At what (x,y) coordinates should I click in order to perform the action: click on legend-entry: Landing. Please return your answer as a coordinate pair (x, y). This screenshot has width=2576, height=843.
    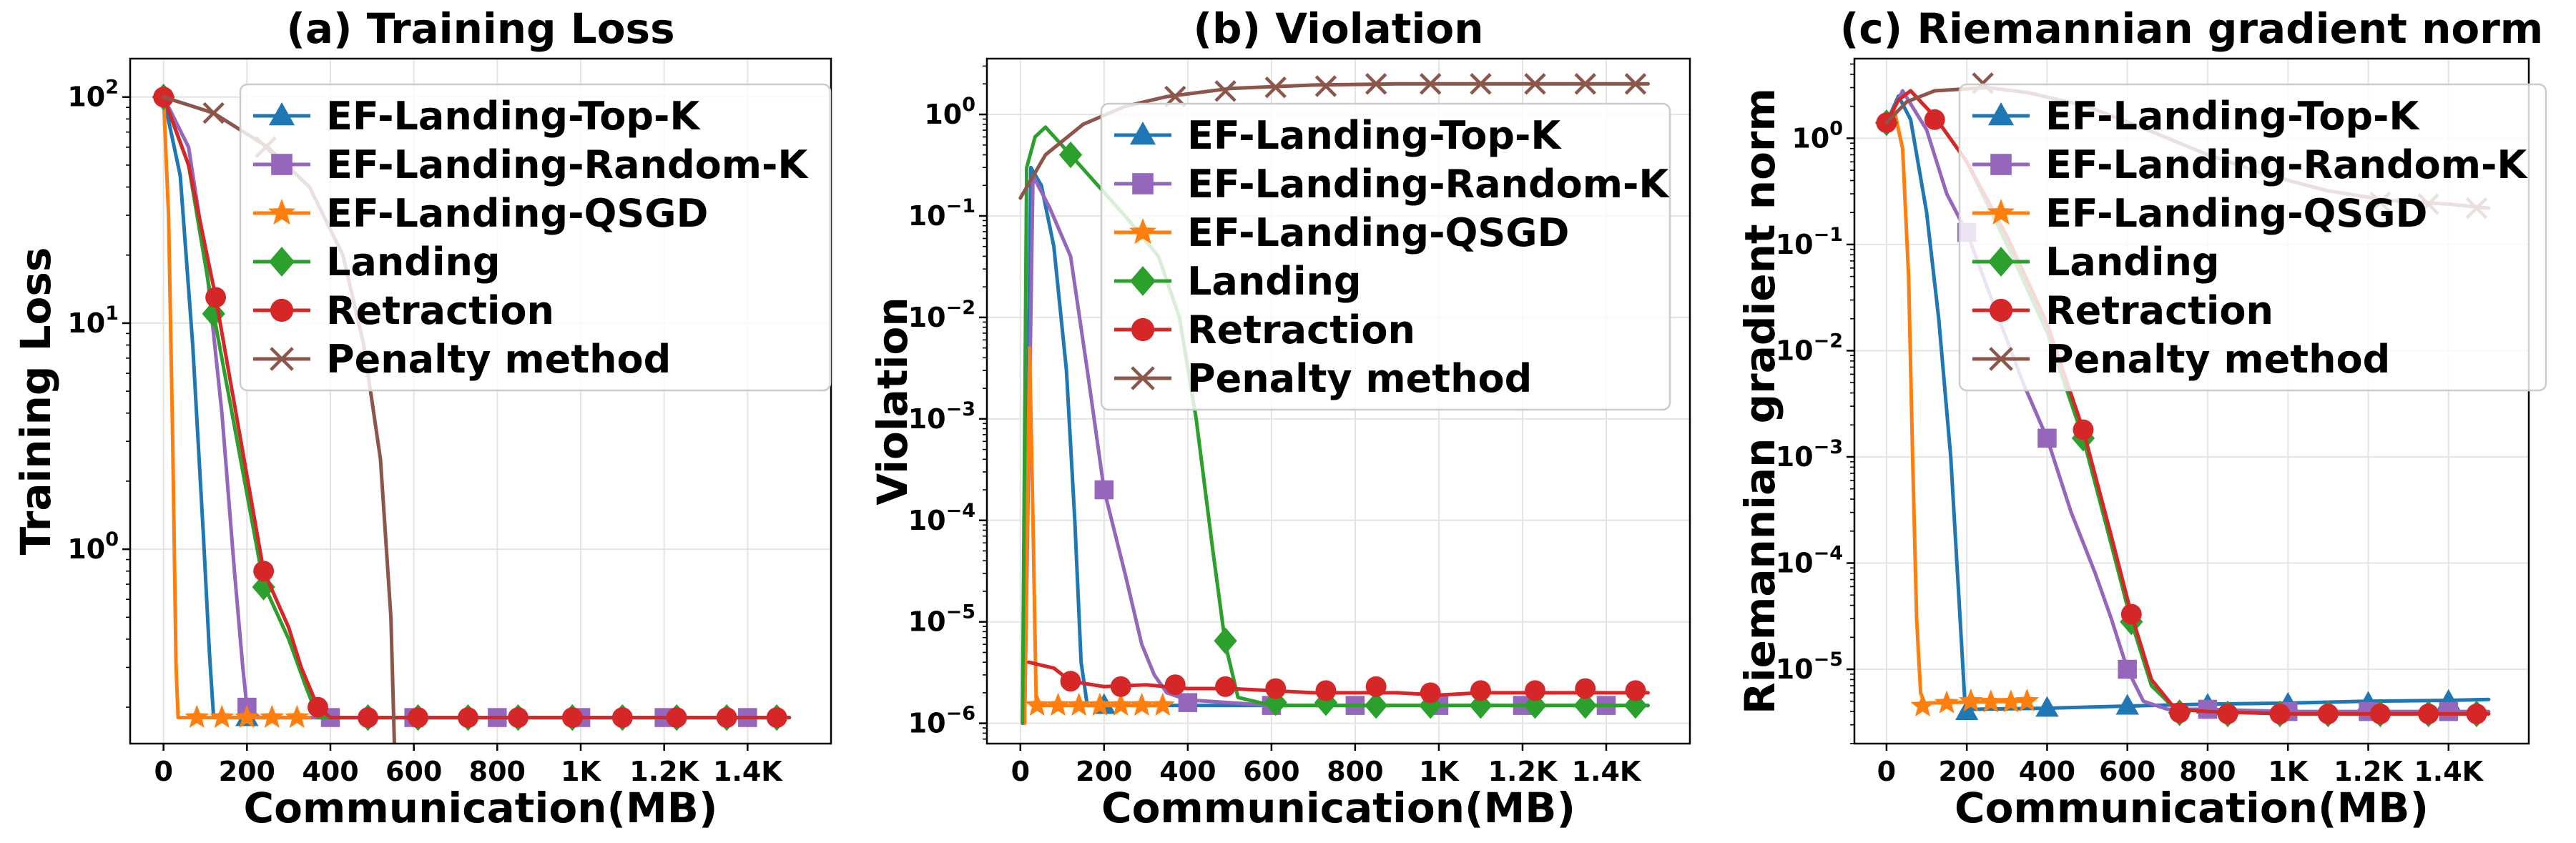
    Looking at the image, I should click on (2096, 263).